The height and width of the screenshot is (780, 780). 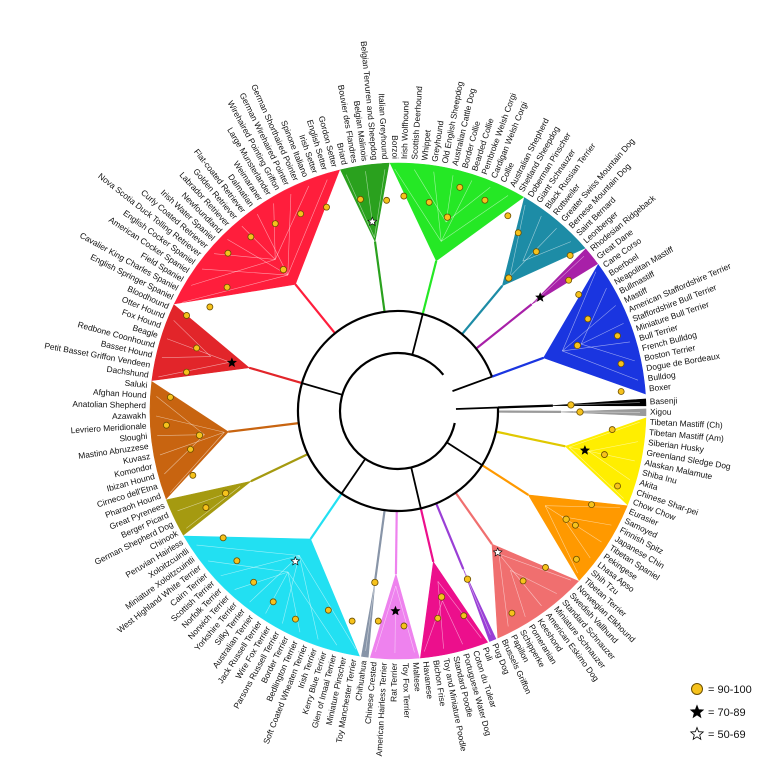 I want to click on breed-label: Borzoi, so click(x=395, y=147).